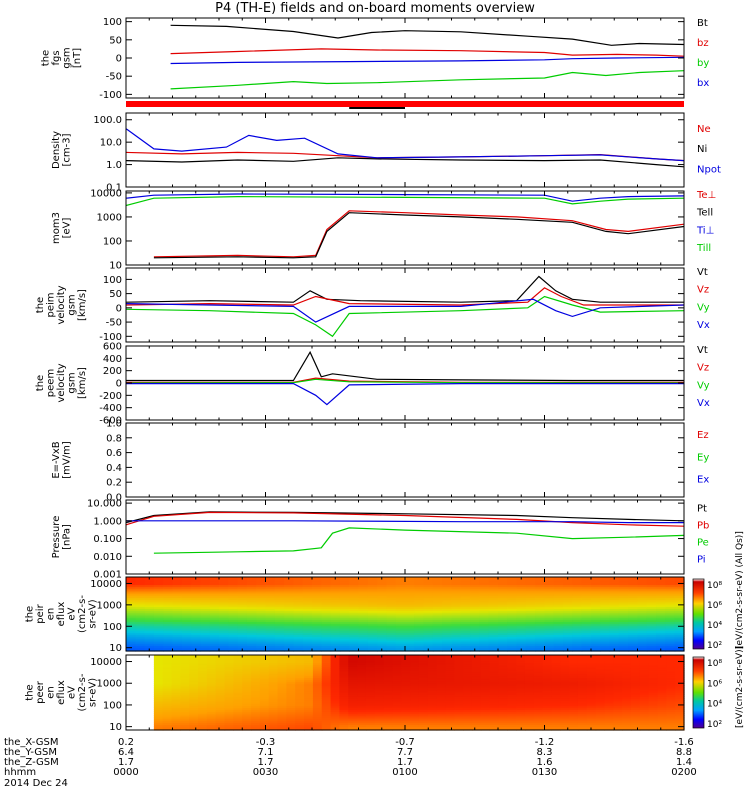  Describe the element at coordinates (704, 213) in the screenshot. I see `legend-tell: Tell` at that location.